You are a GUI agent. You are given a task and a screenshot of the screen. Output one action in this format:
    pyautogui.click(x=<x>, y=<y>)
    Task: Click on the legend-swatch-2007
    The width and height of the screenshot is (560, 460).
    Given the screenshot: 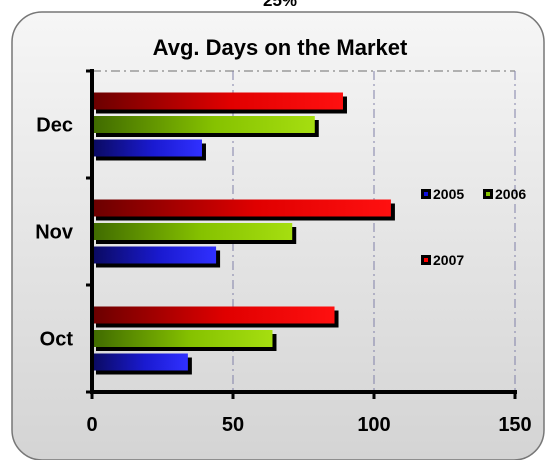 What is the action you would take?
    pyautogui.click(x=426, y=260)
    